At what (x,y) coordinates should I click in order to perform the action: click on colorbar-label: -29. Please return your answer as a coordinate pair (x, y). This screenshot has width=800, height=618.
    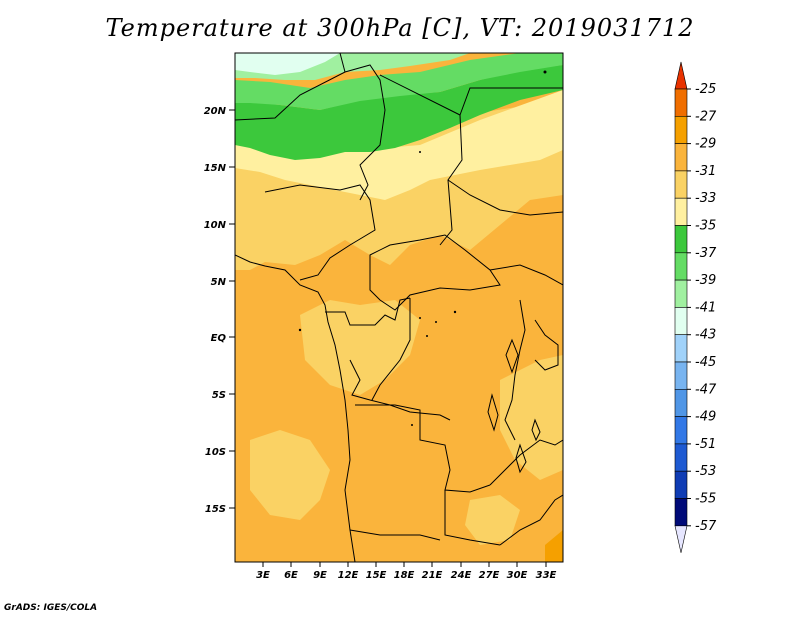
    Looking at the image, I should click on (705, 144).